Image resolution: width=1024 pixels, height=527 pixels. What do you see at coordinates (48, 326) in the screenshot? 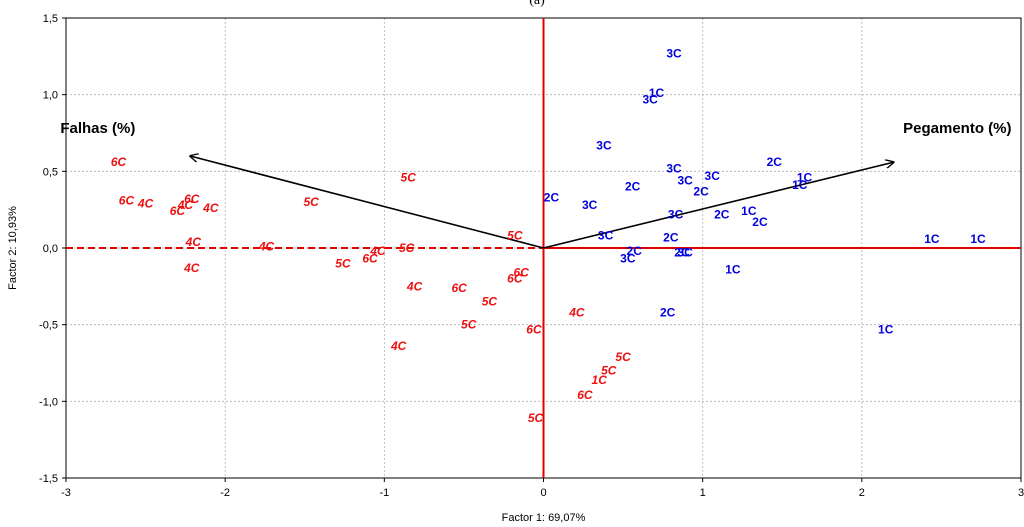
I see `y-tick-label: -0,5` at bounding box center [48, 326].